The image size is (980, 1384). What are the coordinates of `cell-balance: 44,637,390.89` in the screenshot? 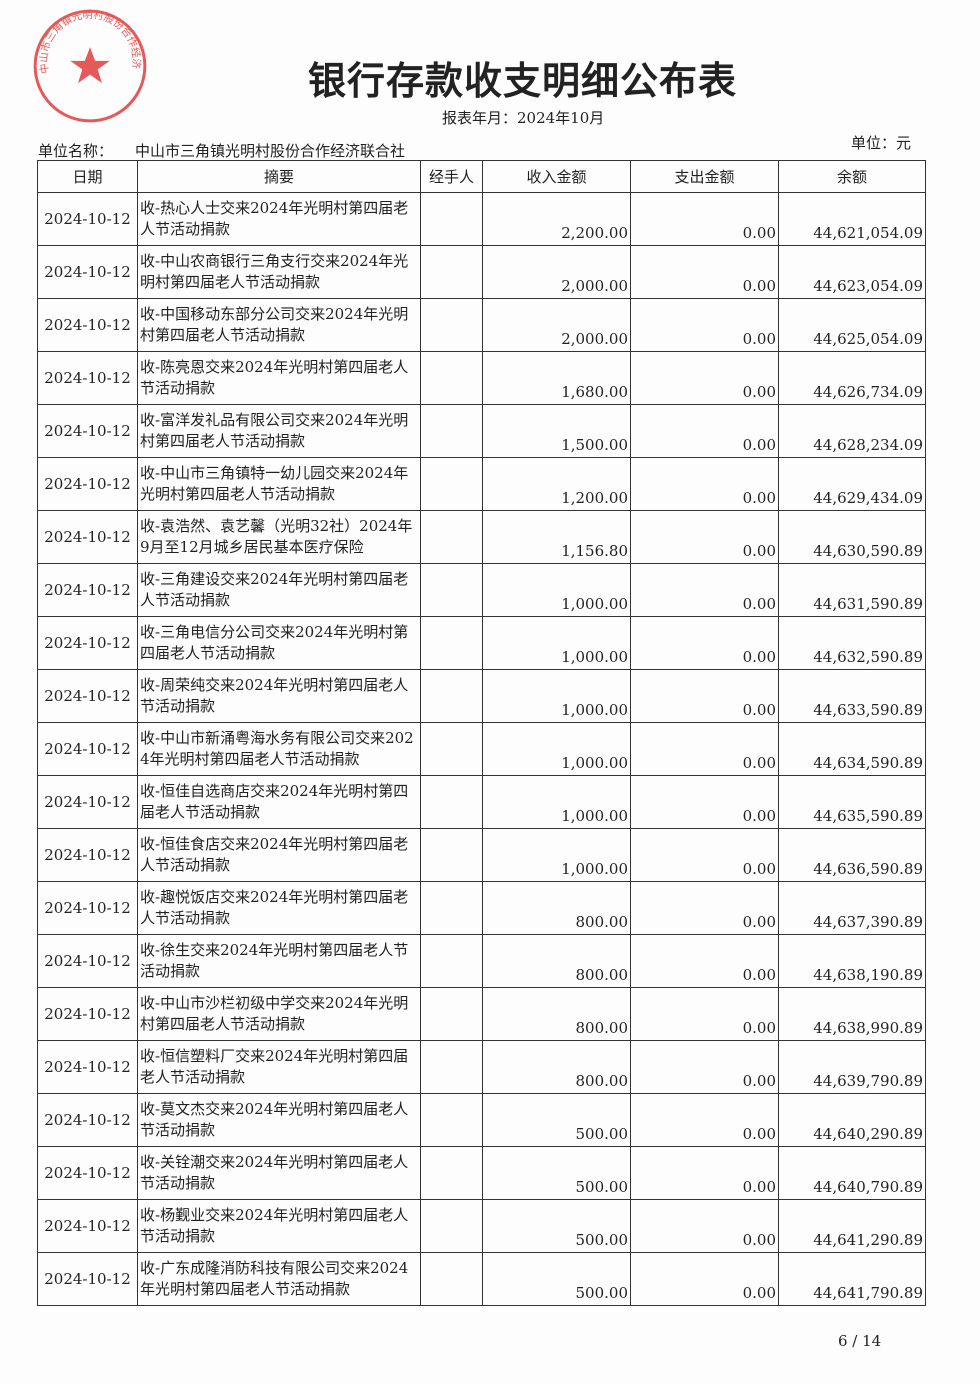 It's located at (852, 908).